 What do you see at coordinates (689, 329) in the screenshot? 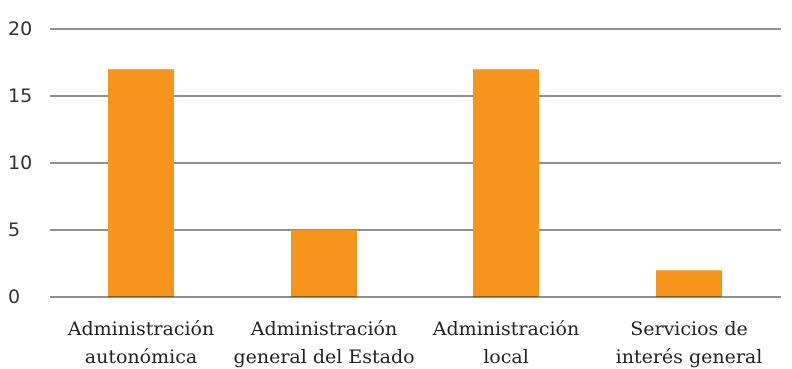
I see `x-category-label-line: Servicios de` at bounding box center [689, 329].